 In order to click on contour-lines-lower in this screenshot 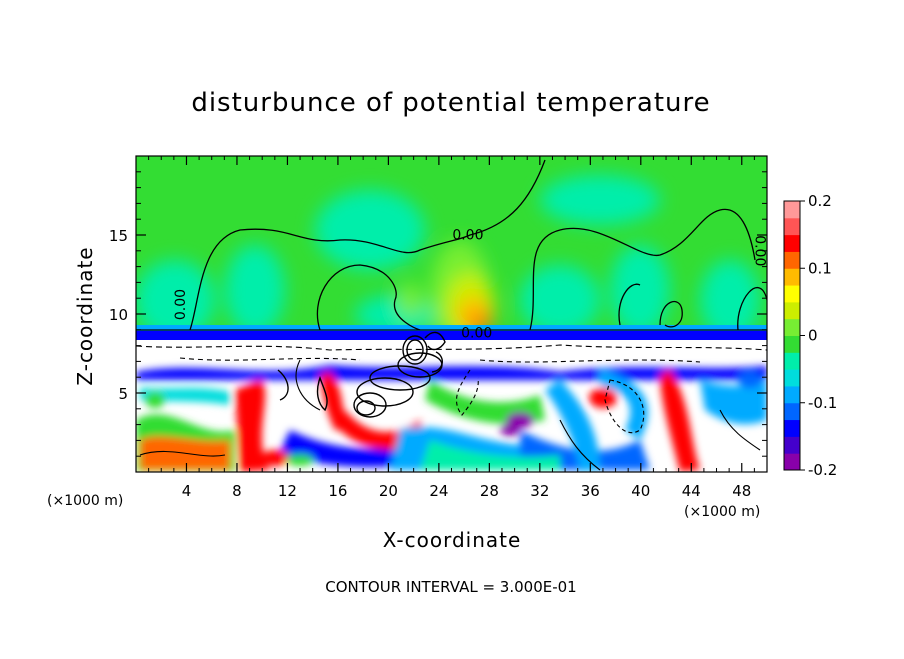, I will do `click(451, 407)`.